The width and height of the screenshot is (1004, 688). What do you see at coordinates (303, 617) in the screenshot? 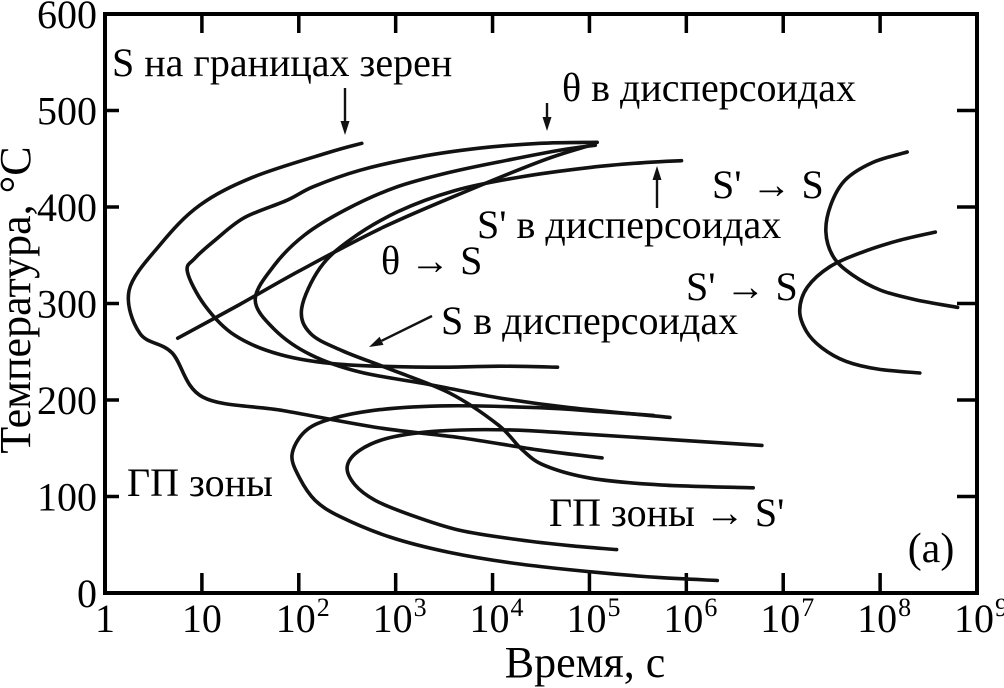
I see `x-tick-label: 10²` at bounding box center [303, 617].